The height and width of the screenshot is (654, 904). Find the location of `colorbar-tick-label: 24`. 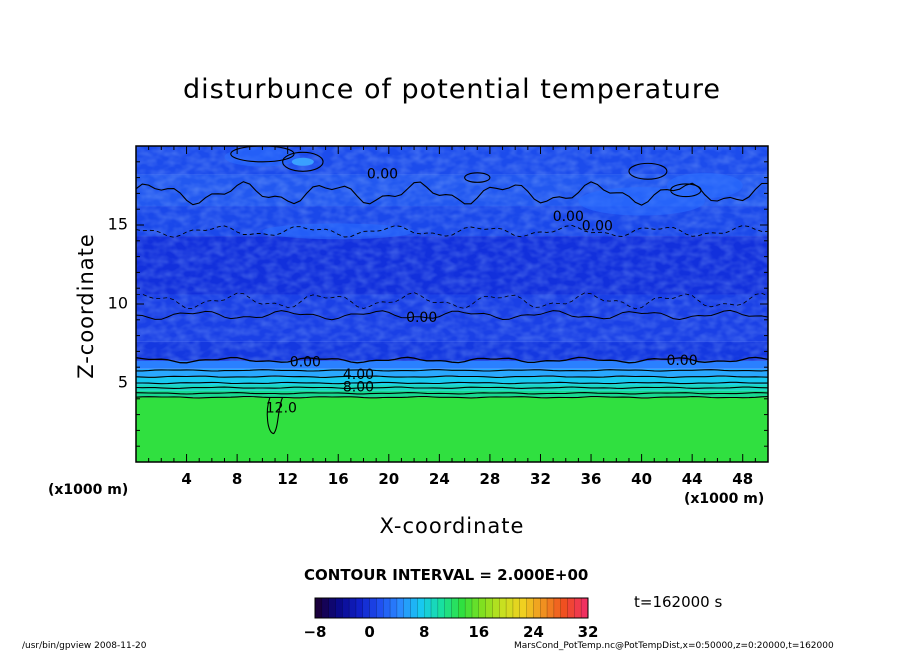

colorbar-tick-label: 24 is located at coordinates (533, 632).